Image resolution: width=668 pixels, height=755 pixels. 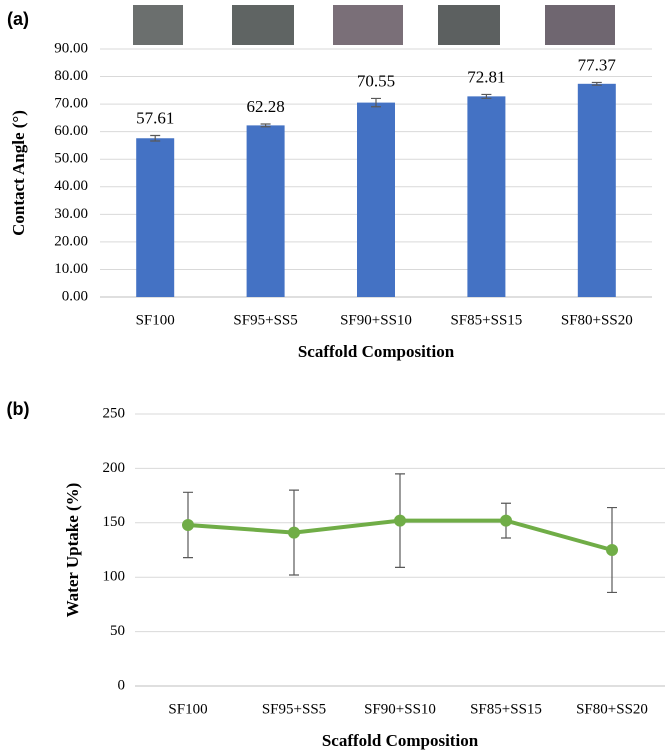 What do you see at coordinates (117, 631) in the screenshot?
I see `y-tick-label: 50` at bounding box center [117, 631].